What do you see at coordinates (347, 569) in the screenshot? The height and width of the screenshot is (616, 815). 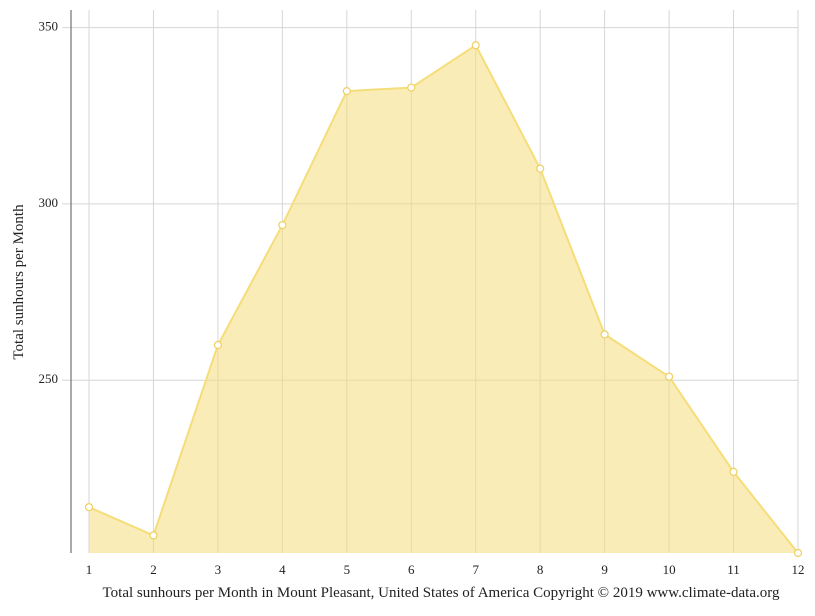 I see `x-tick-label: 5` at bounding box center [347, 569].